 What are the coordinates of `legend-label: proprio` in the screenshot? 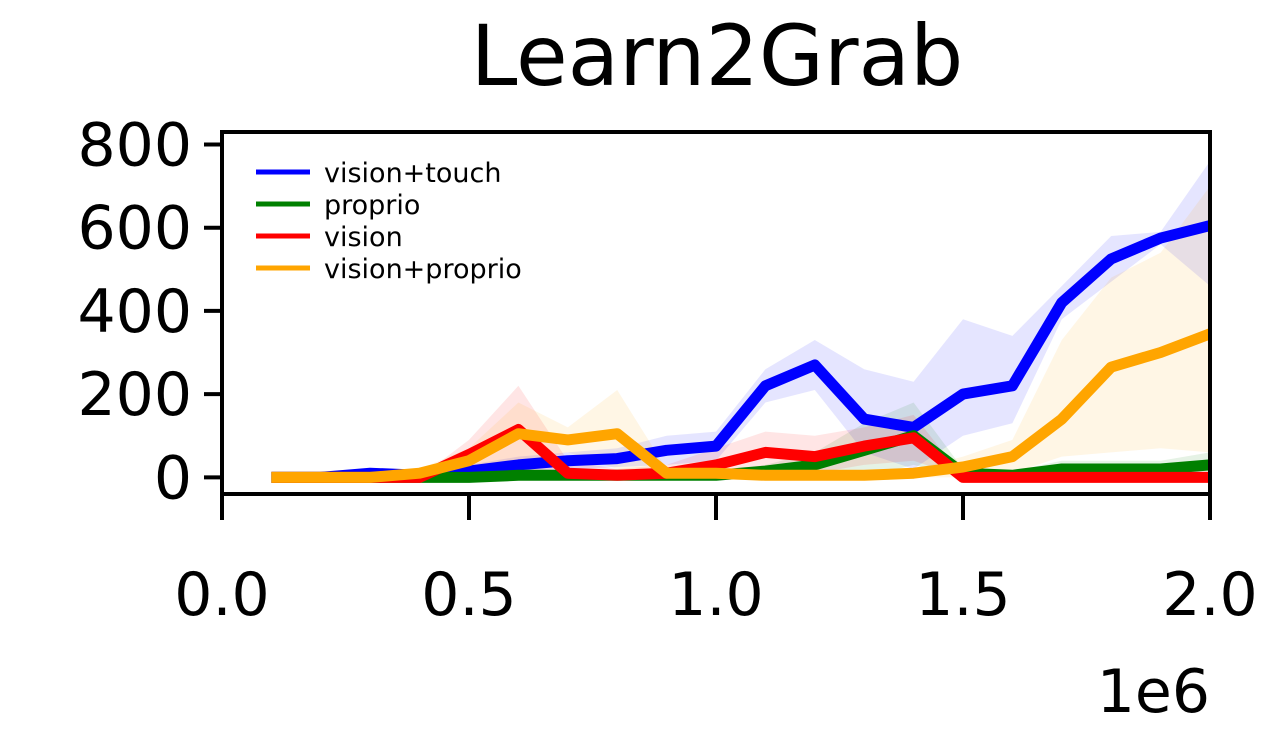 It's located at (372, 205).